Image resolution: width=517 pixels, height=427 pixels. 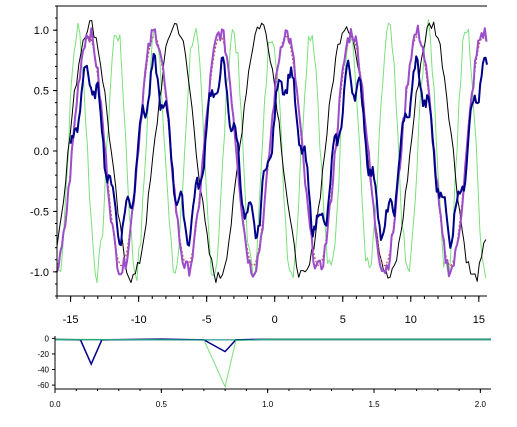 I want to click on main-y-tick-label: 0.5, so click(x=41, y=92).